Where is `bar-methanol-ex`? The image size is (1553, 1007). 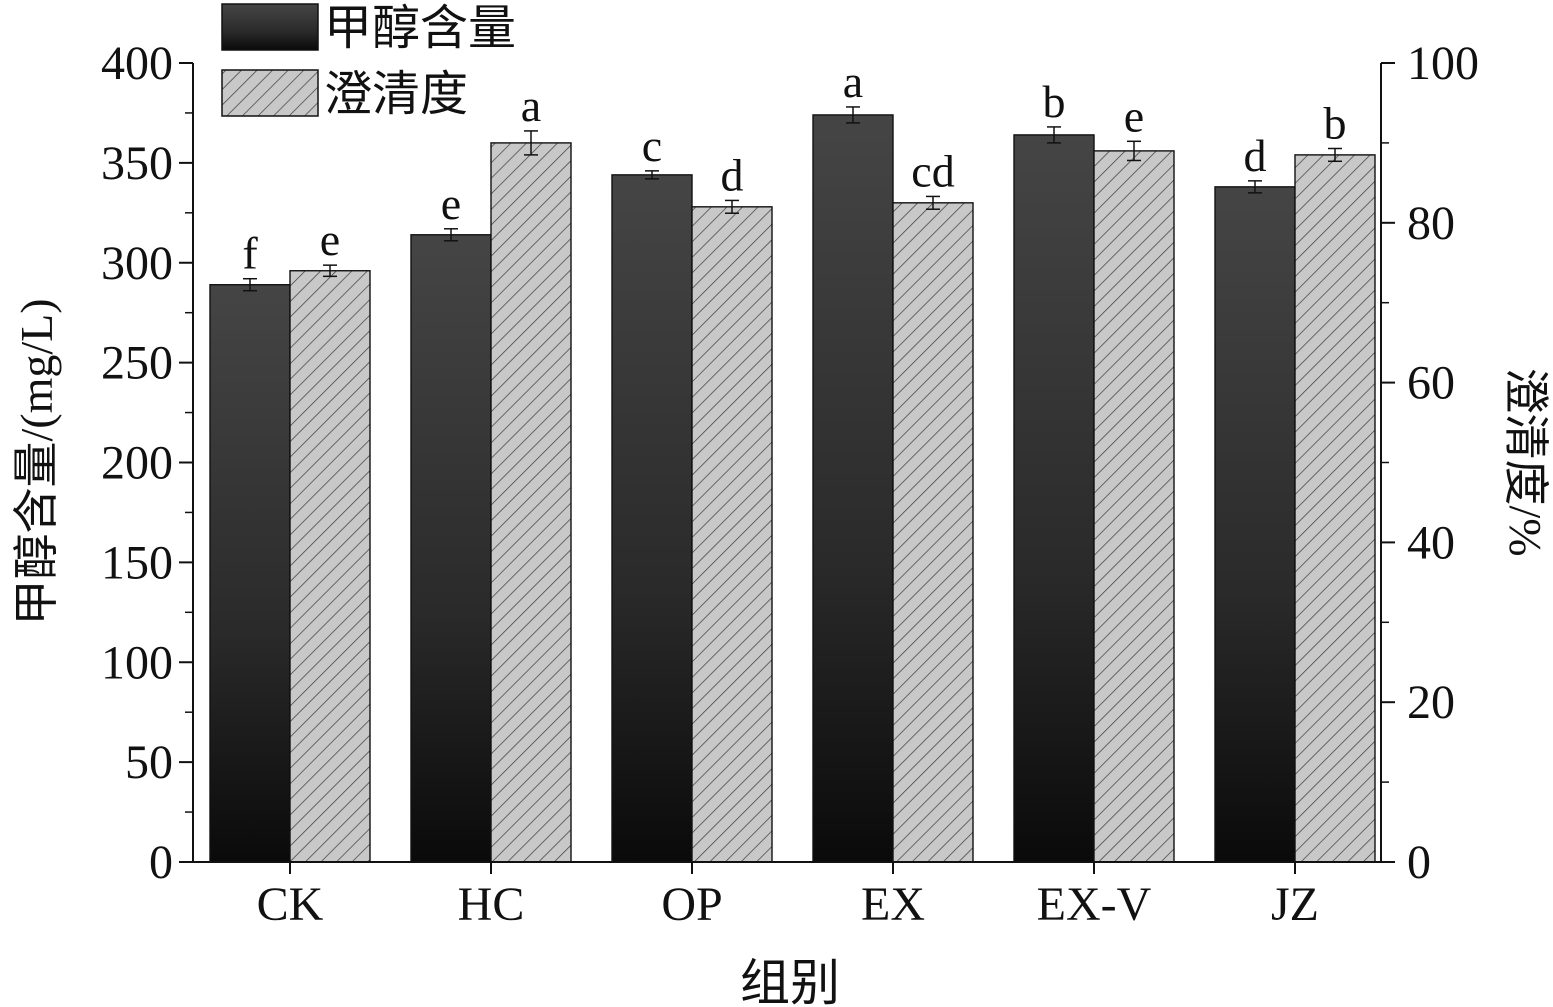 bar-methanol-ex is located at coordinates (853, 488).